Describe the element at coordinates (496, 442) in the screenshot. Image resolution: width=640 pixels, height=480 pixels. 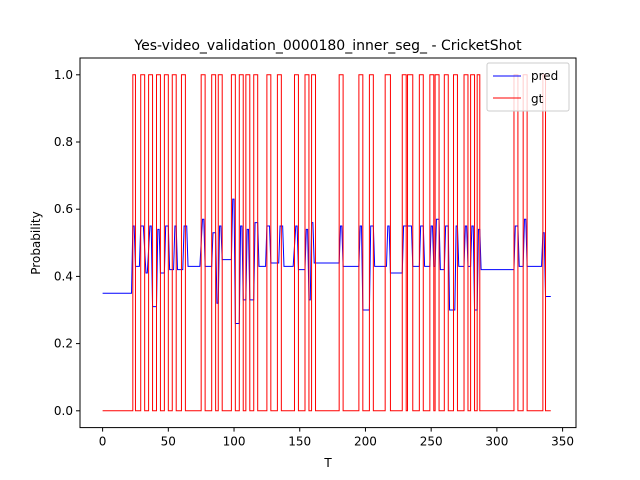
I see `x-tick-label: 300` at that location.